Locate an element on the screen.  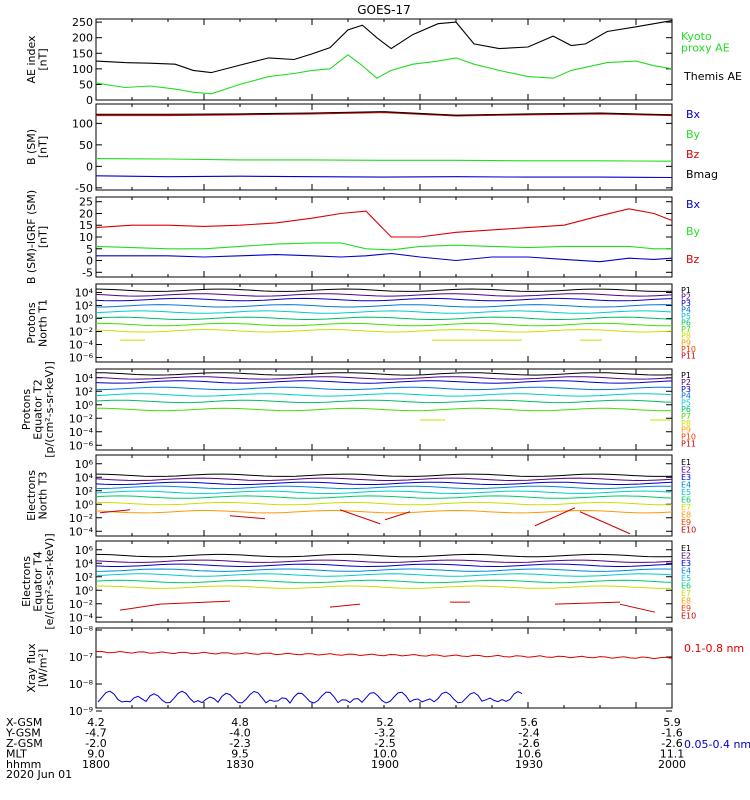
y-tick-label: 10⁻⁶ is located at coordinates (81, 358).